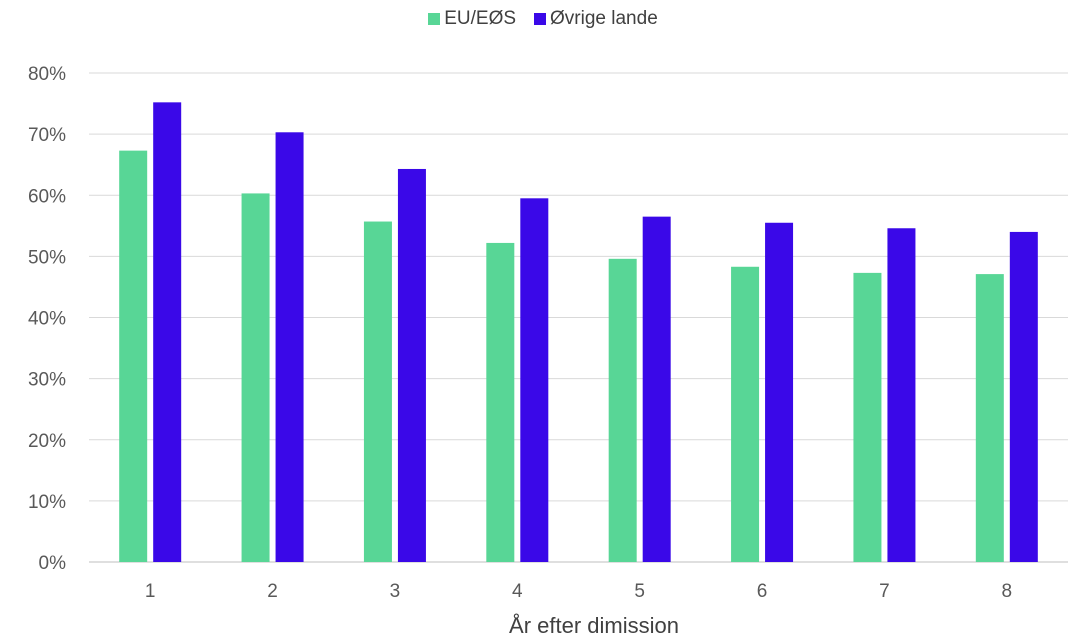 This screenshot has width=1086, height=638. What do you see at coordinates (1007, 591) in the screenshot?
I see `x-tick-label: 8` at bounding box center [1007, 591].